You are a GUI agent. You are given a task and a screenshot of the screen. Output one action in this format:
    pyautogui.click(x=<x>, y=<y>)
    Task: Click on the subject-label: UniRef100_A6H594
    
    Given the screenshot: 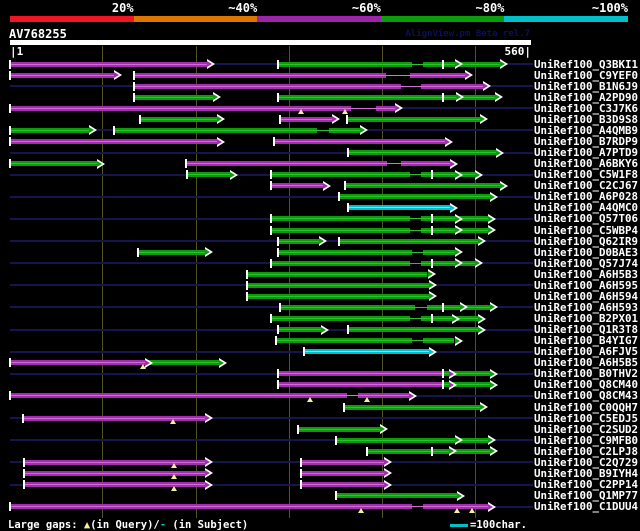 What is the action you would take?
    pyautogui.click(x=586, y=296)
    